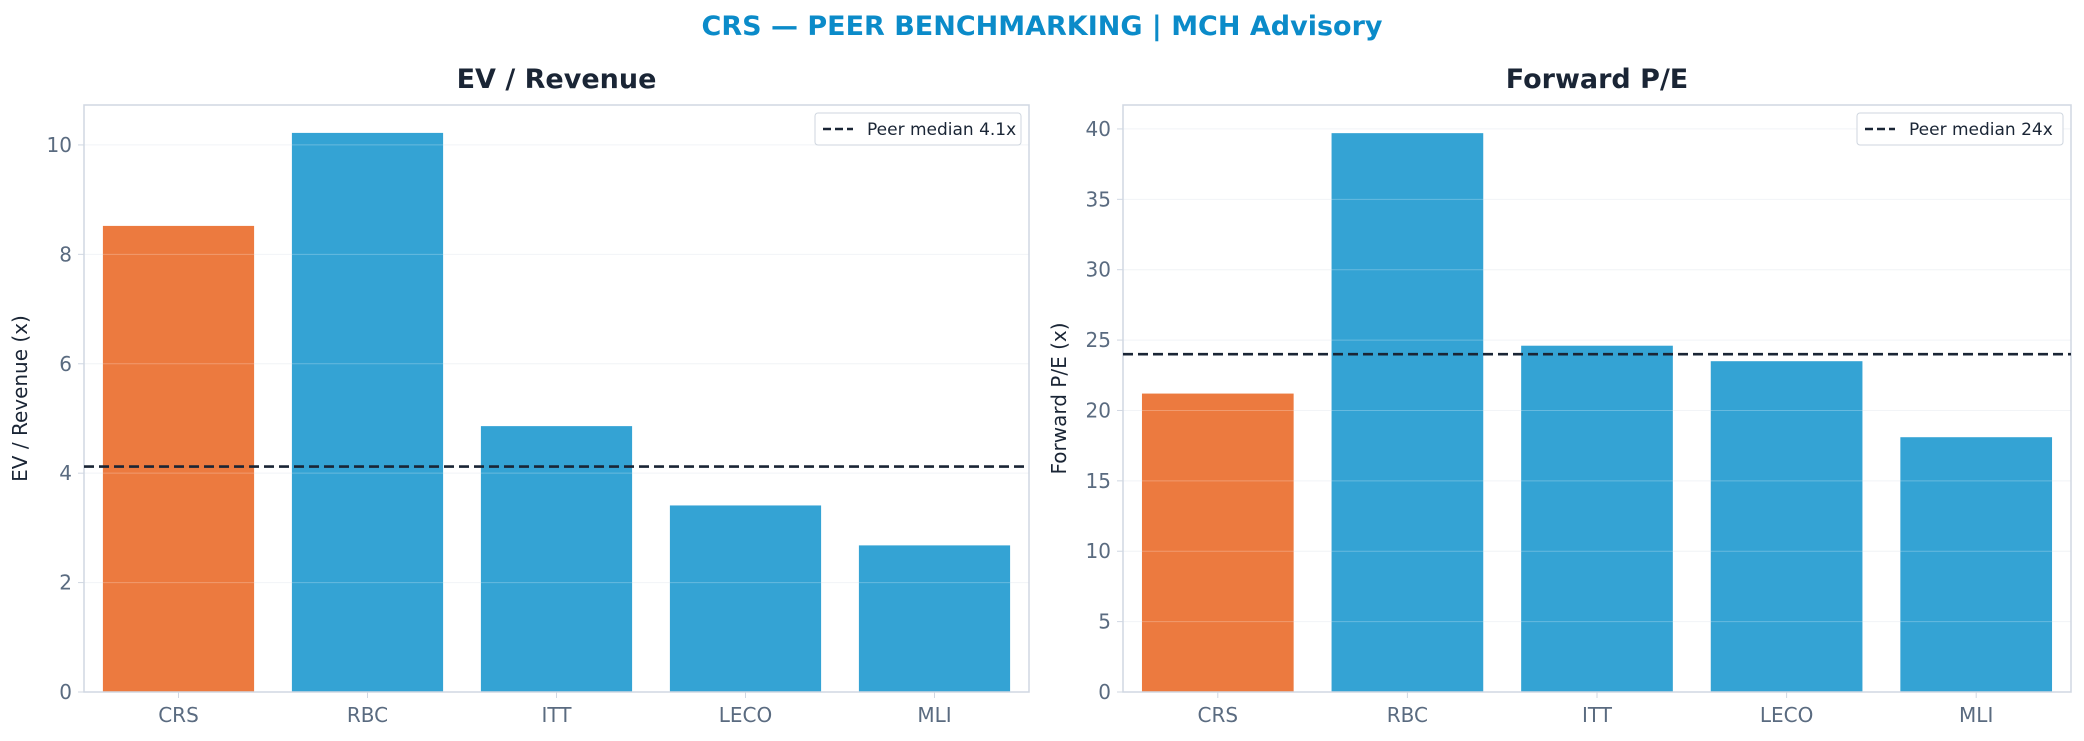 Image resolution: width=2084 pixels, height=741 pixels. What do you see at coordinates (557, 79) in the screenshot?
I see `chart-title: EV / Revenue` at bounding box center [557, 79].